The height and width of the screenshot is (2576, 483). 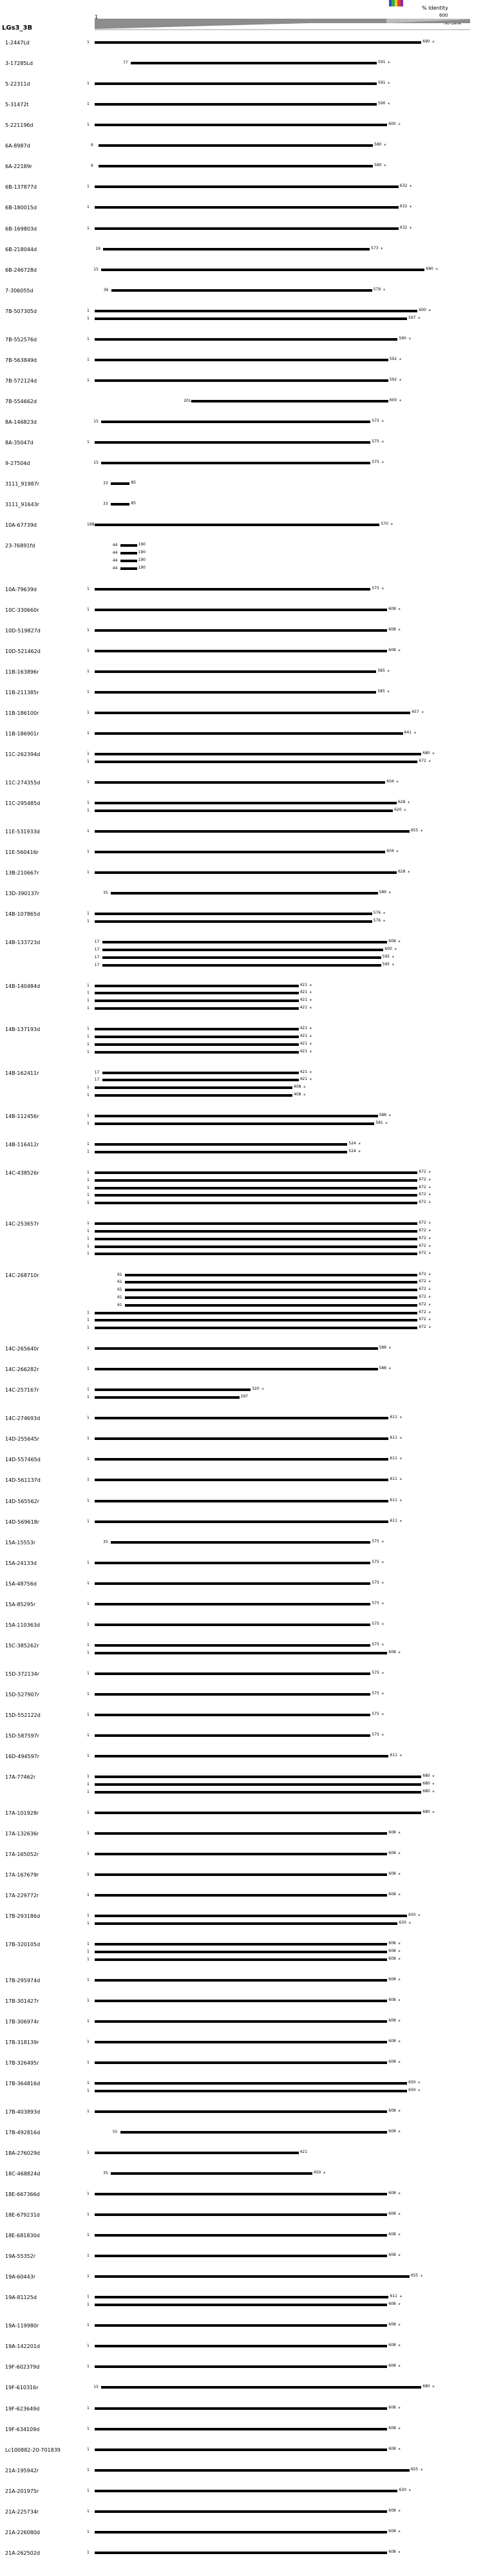 What do you see at coordinates (21, 311) in the screenshot?
I see `sequence-label: 7B-507305d` at bounding box center [21, 311].